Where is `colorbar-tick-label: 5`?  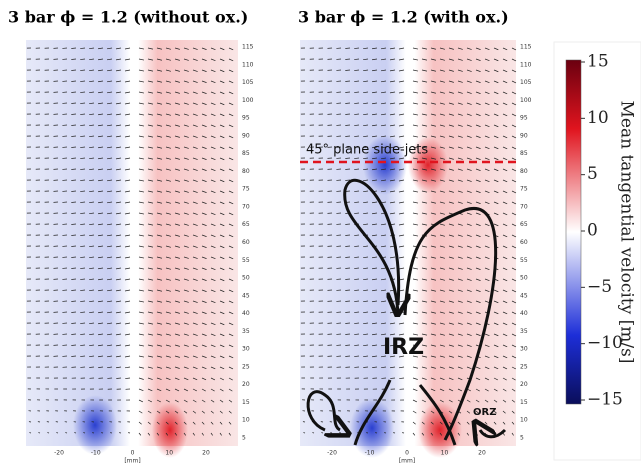
colorbar-tick-label: 5 is located at coordinates (592, 174).